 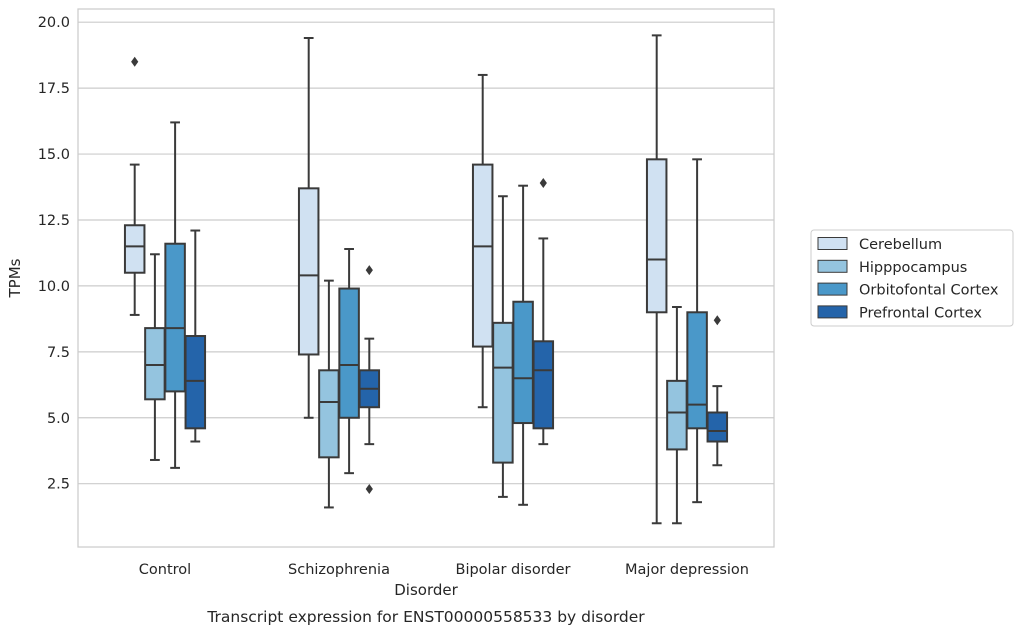 What do you see at coordinates (54, 254) in the screenshot?
I see `y-axis-ticks: 2.5 5.0 7.5 10.0 12.5 15.0 17.5 20.0` at bounding box center [54, 254].